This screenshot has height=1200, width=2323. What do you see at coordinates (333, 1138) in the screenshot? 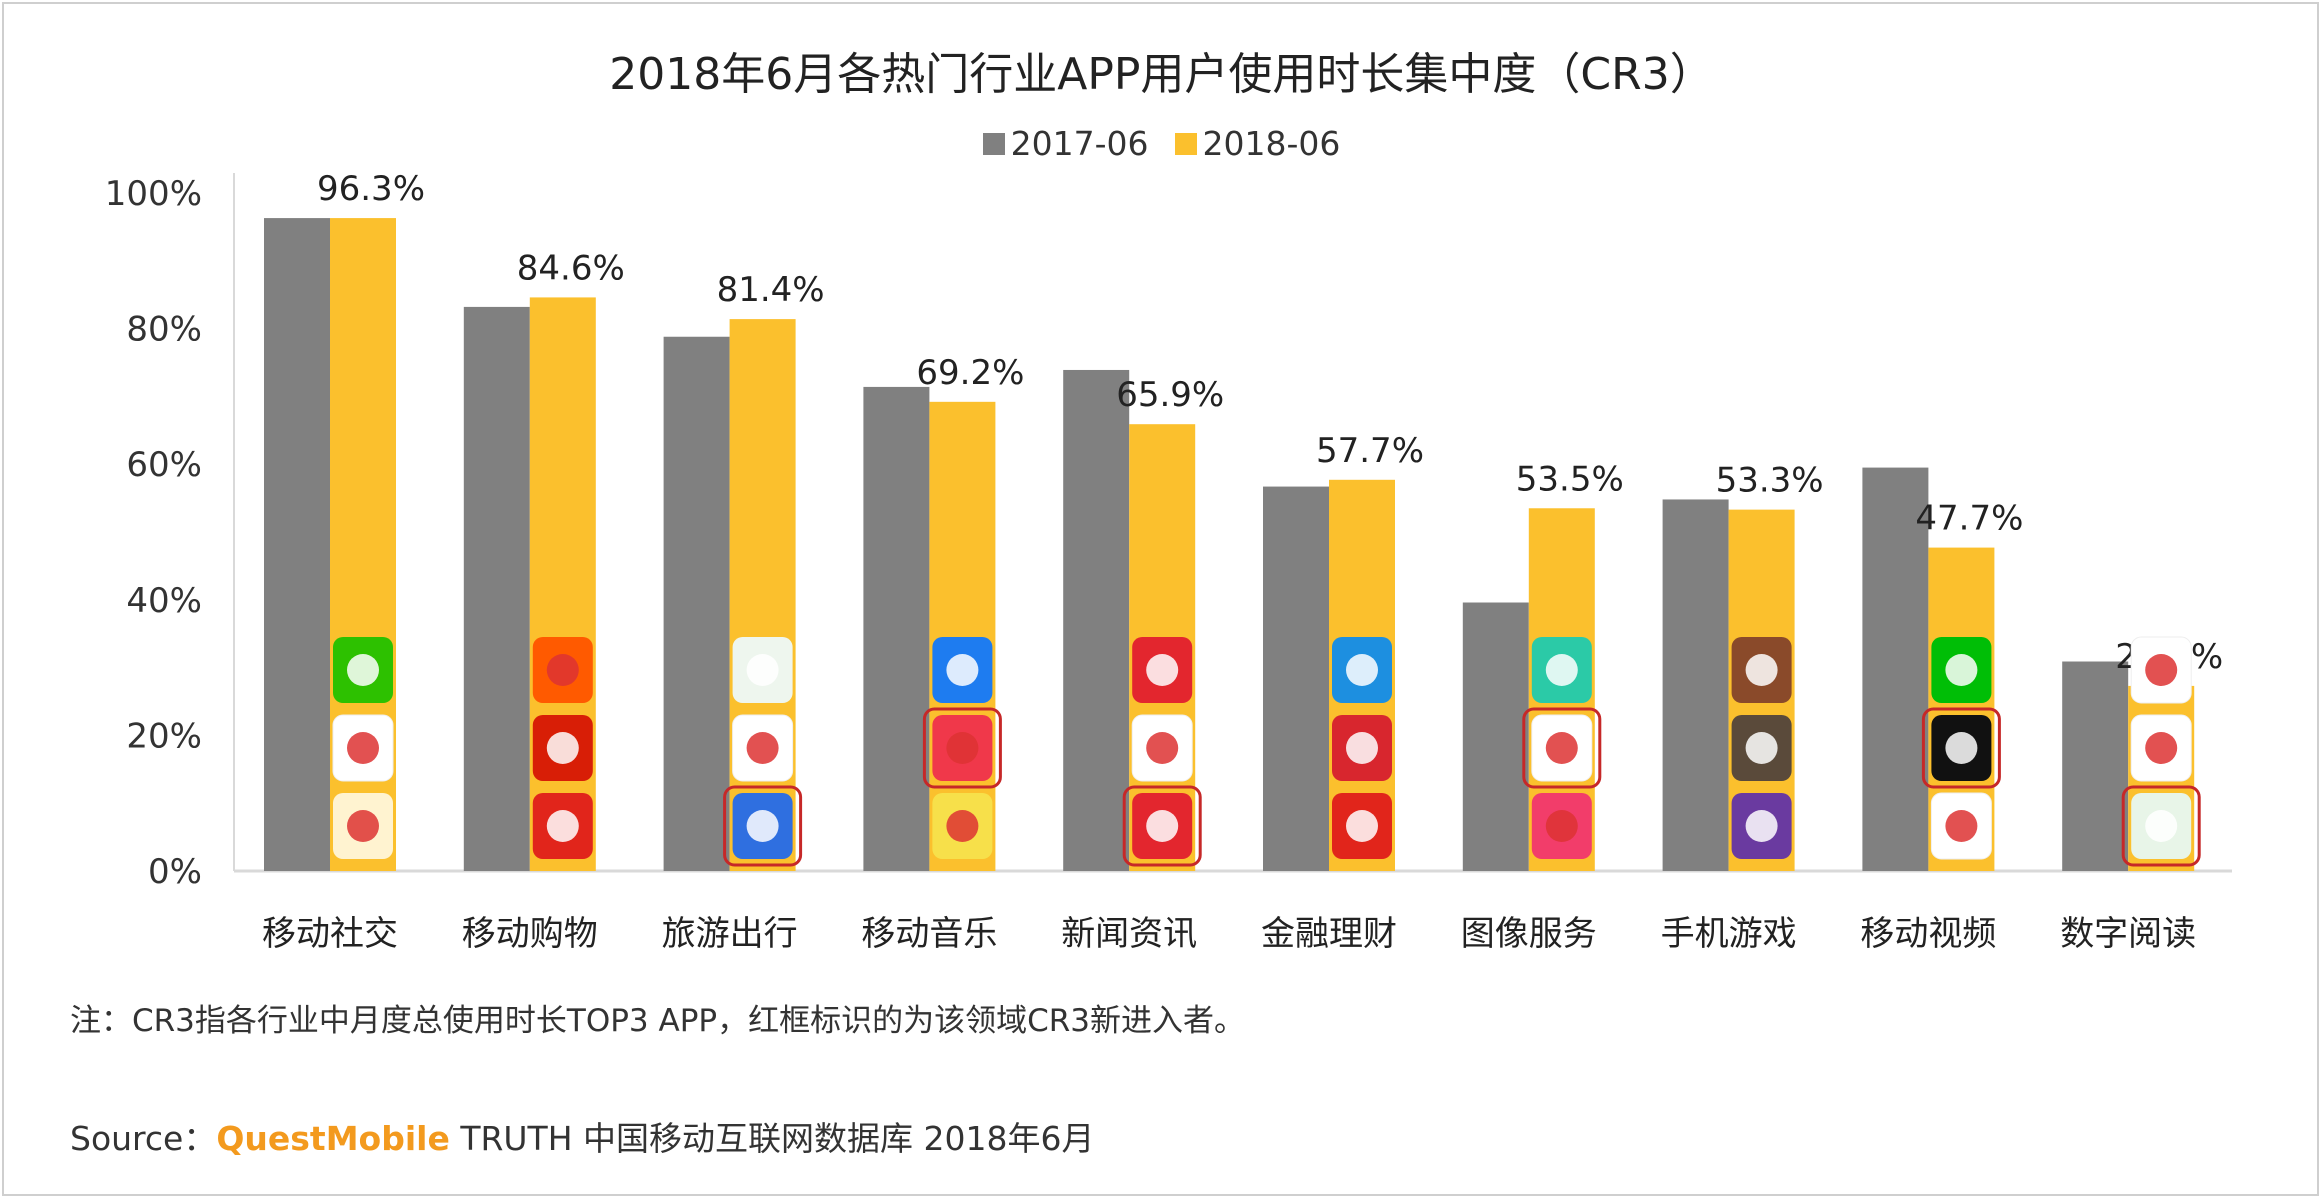
I see `source-brand-logo: QuestMobile` at bounding box center [333, 1138].